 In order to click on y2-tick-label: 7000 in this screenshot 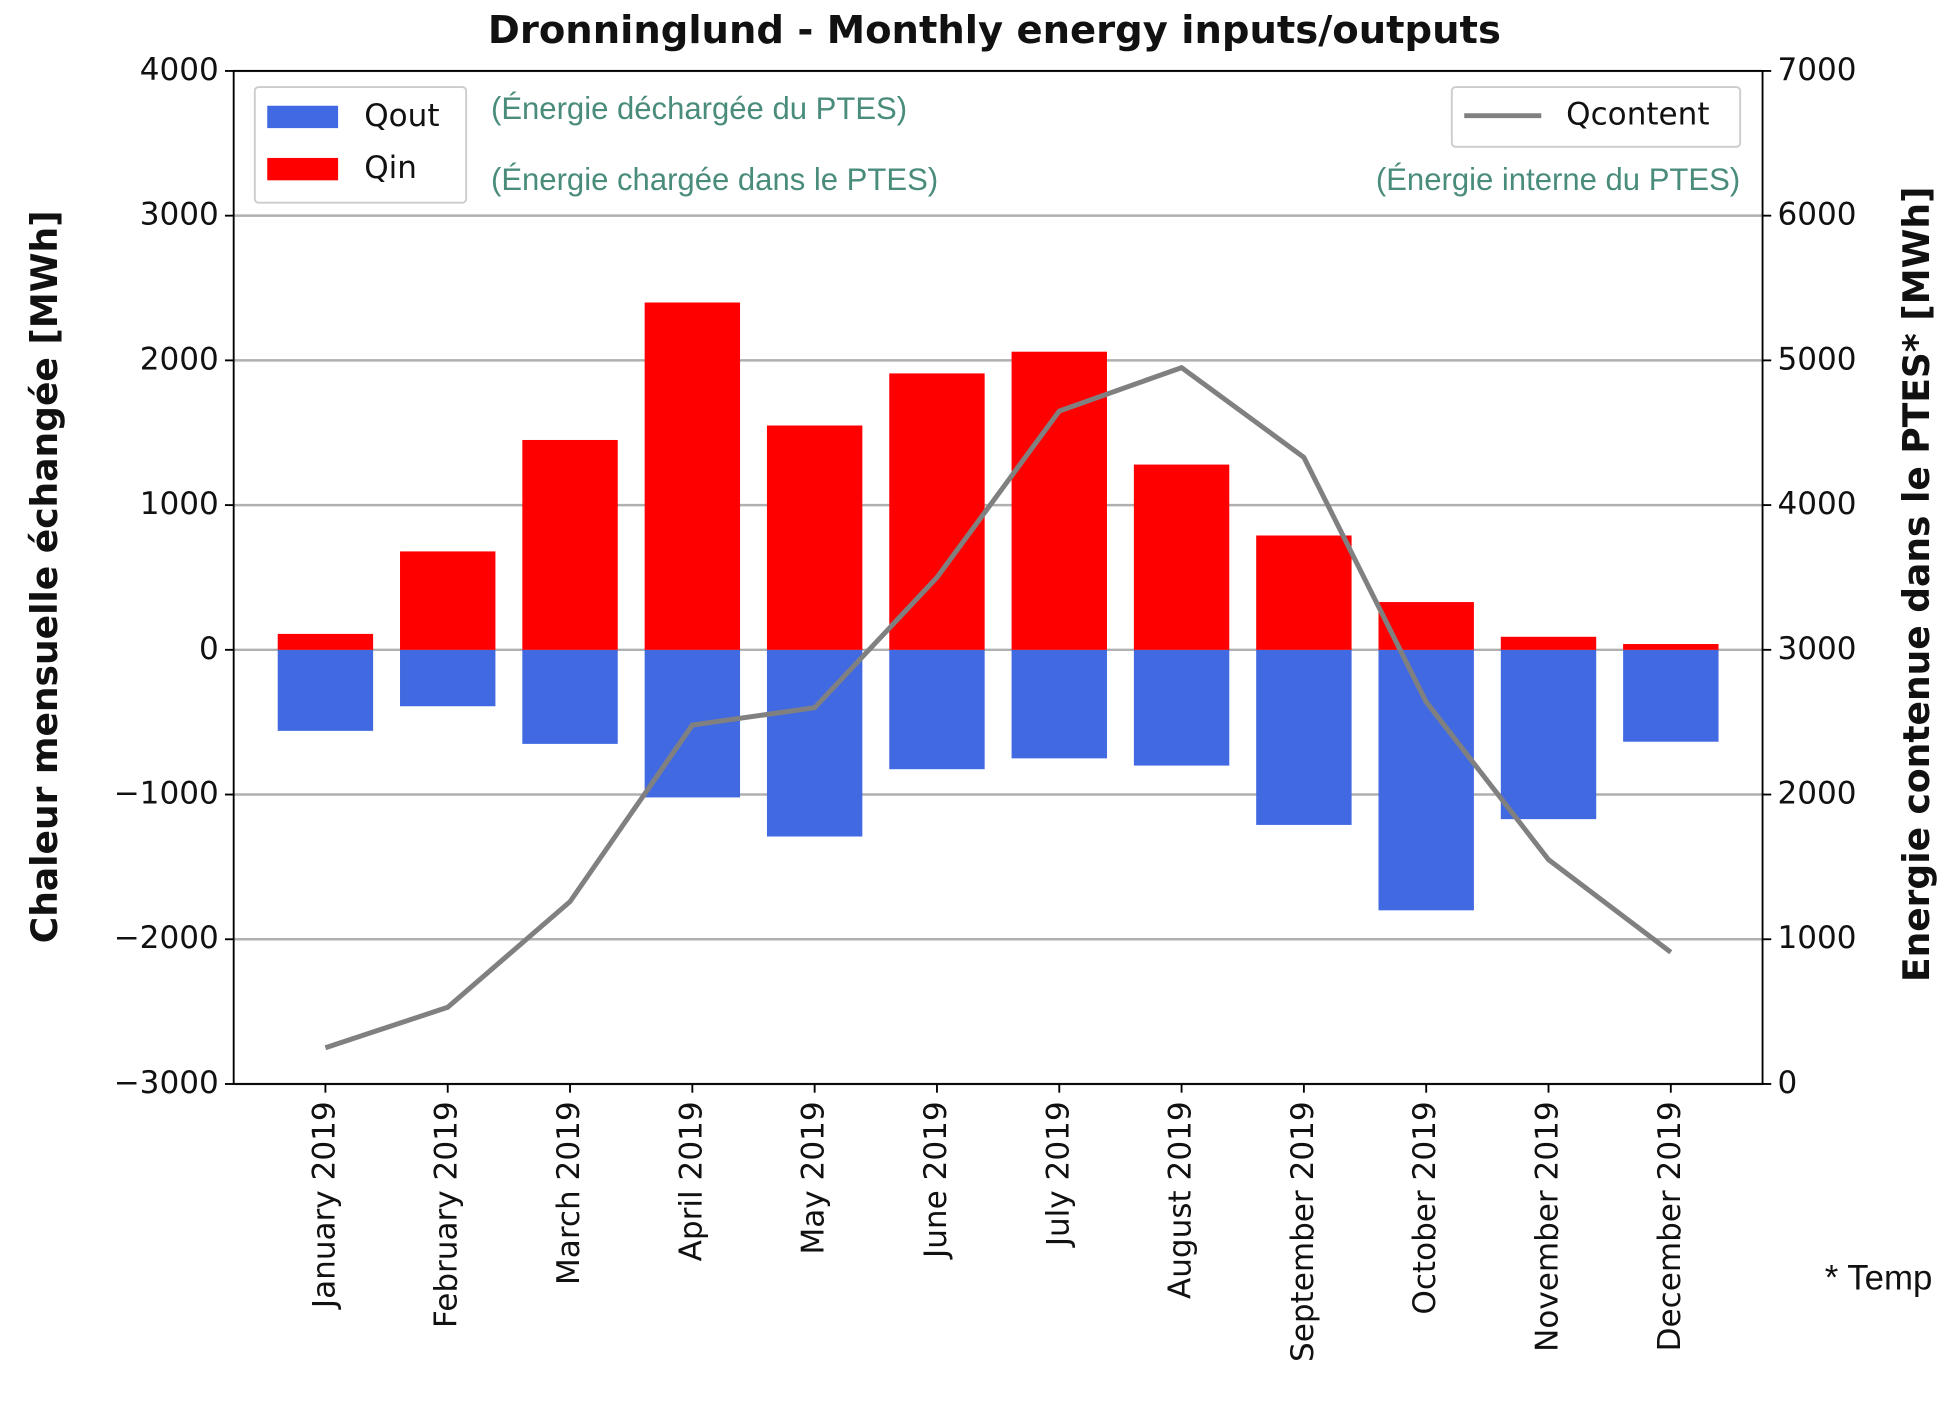, I will do `click(1816, 70)`.